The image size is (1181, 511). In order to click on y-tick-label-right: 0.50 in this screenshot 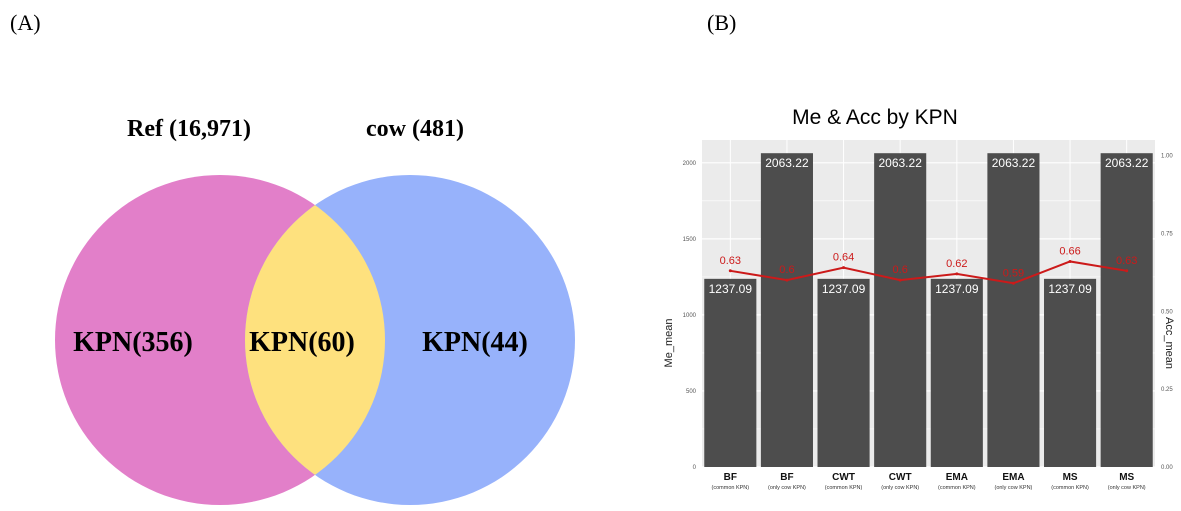, I will do `click(1167, 312)`.